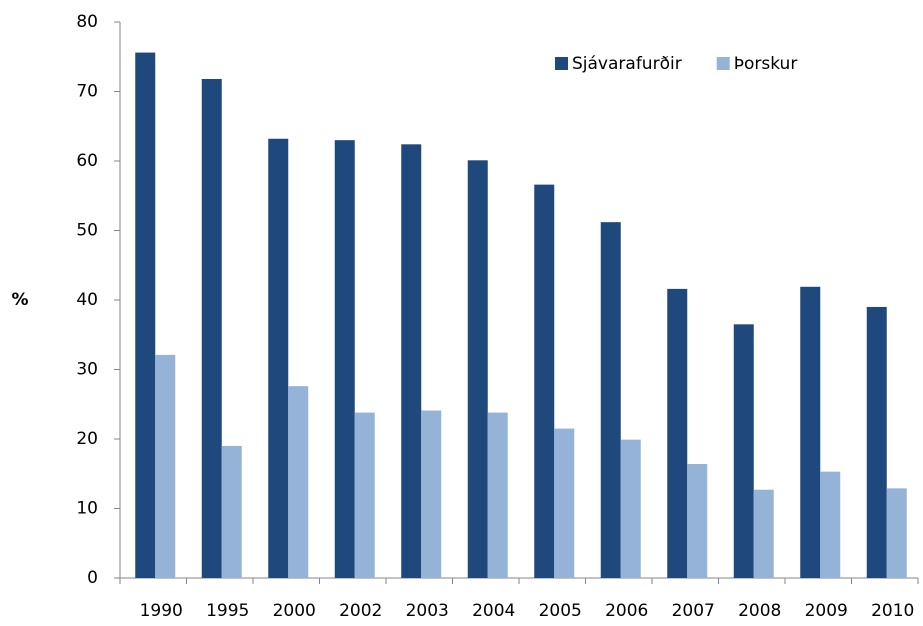 This screenshot has height=626, width=923. Describe the element at coordinates (766, 64) in the screenshot. I see `legend-label: Þorskur` at that location.